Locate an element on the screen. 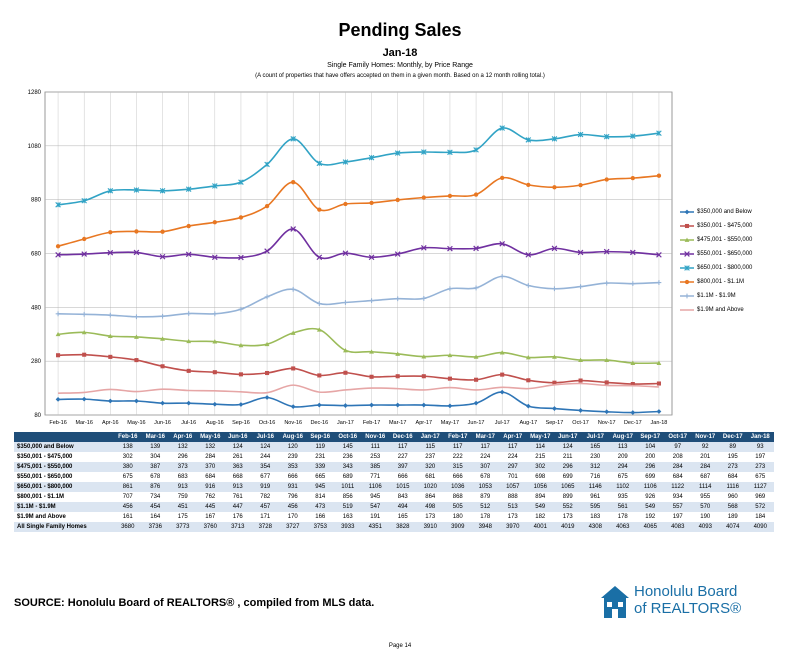 The height and width of the screenshot is (666, 800). legend-swatch is located at coordinates (687, 226).